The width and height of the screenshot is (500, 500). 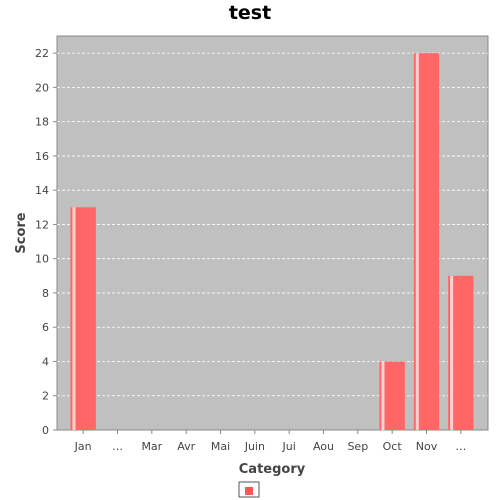 What do you see at coordinates (151, 446) in the screenshot?
I see `x-tick-label: Mar` at bounding box center [151, 446].